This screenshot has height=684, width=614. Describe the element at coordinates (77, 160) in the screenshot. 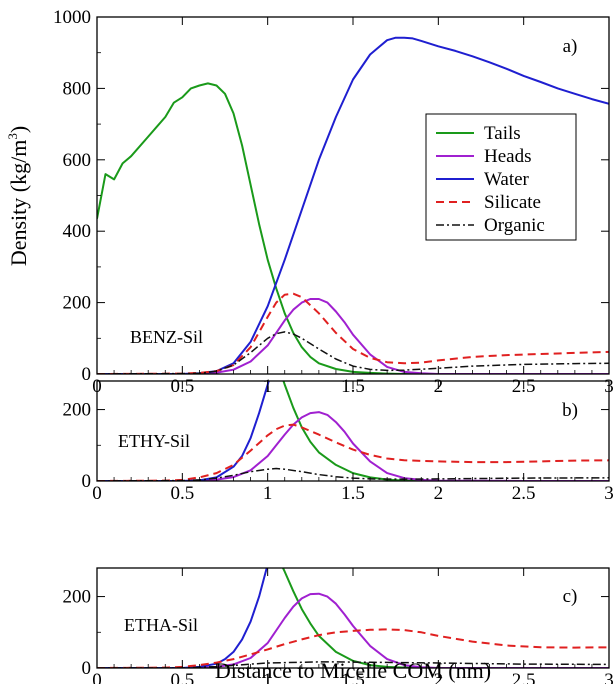

I see `y-tick-label-a-3: 600` at that location.